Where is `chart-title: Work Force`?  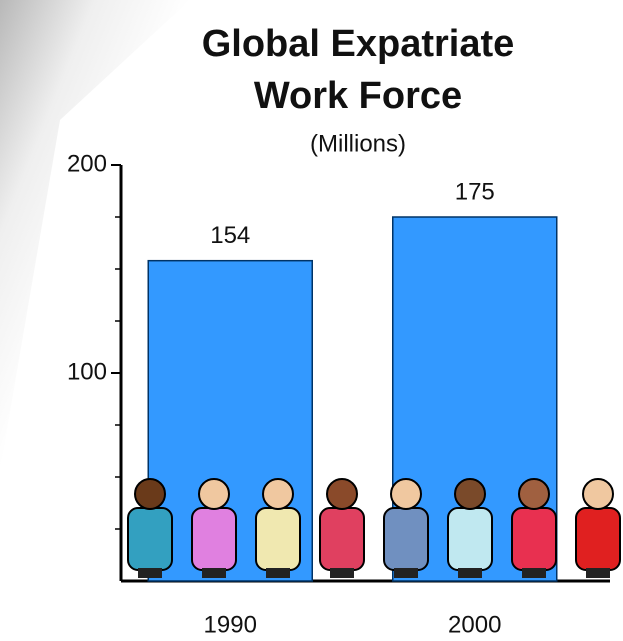
chart-title: Work Force is located at coordinates (358, 96).